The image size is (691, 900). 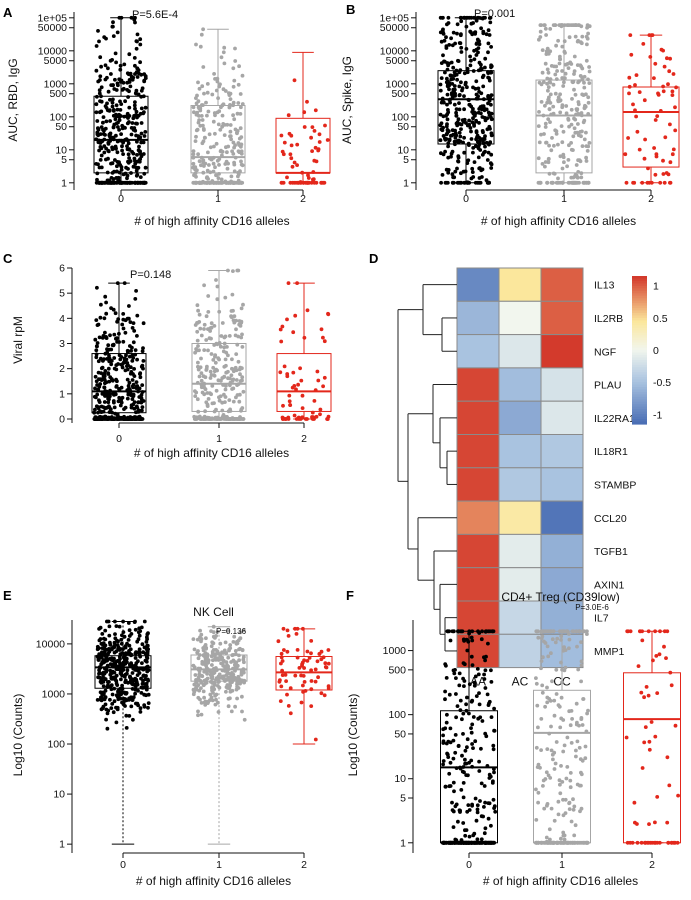 What do you see at coordinates (59, 795) in the screenshot?
I see `y-tick-label: 10` at bounding box center [59, 795].